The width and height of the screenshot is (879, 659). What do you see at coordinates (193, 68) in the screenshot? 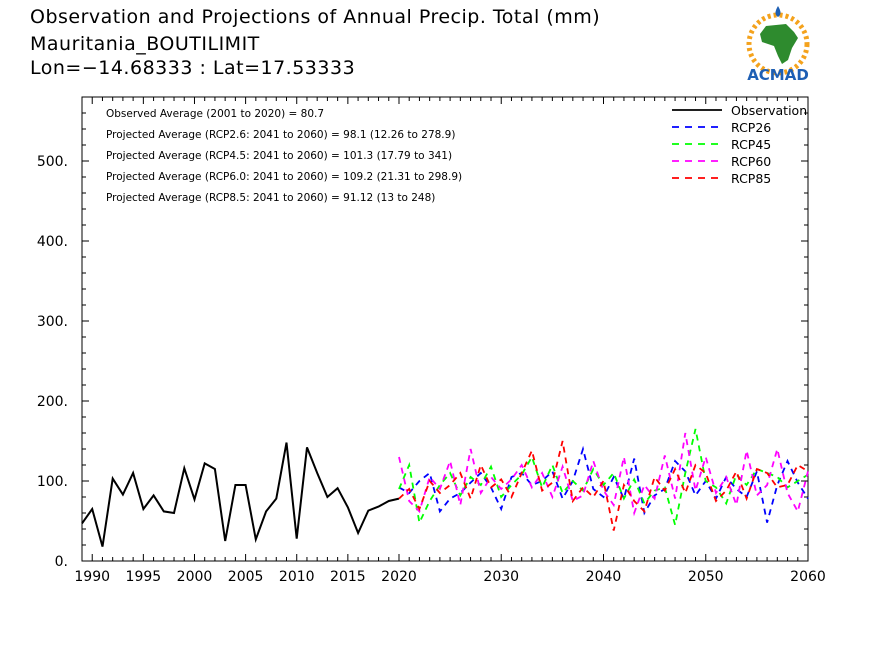
I see `coordinates: Lon=−14.68333 : Lat=17.53333` at bounding box center [193, 68].